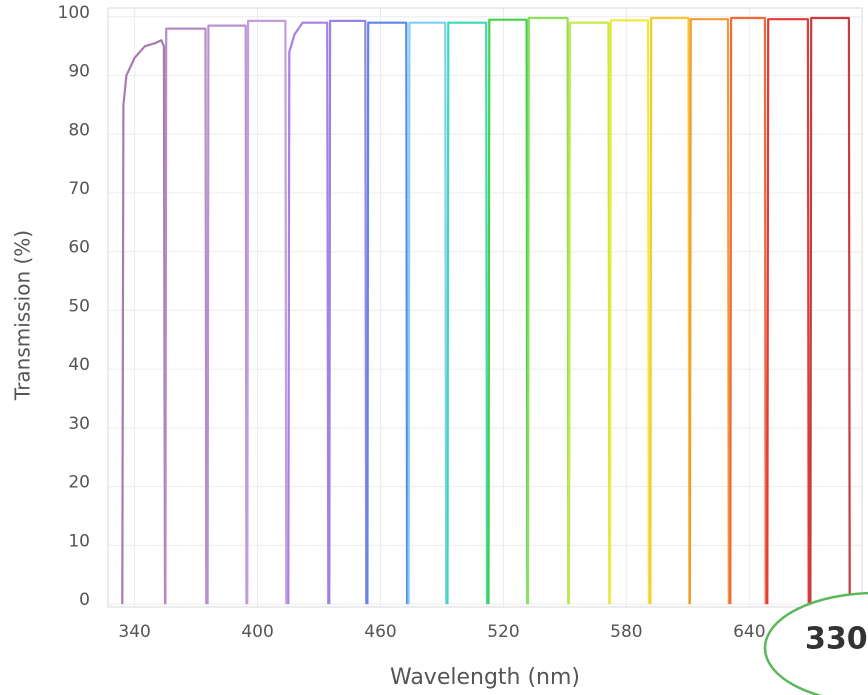  What do you see at coordinates (79, 424) in the screenshot?
I see `y-tick-label: 30` at bounding box center [79, 424].